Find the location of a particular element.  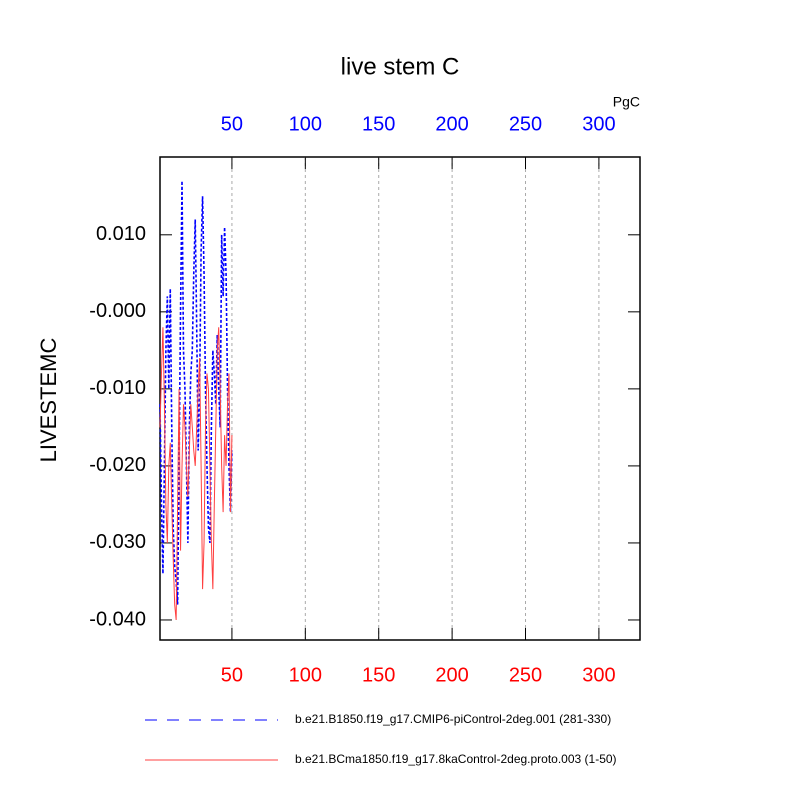

chart-title: live stem C is located at coordinates (400, 66).